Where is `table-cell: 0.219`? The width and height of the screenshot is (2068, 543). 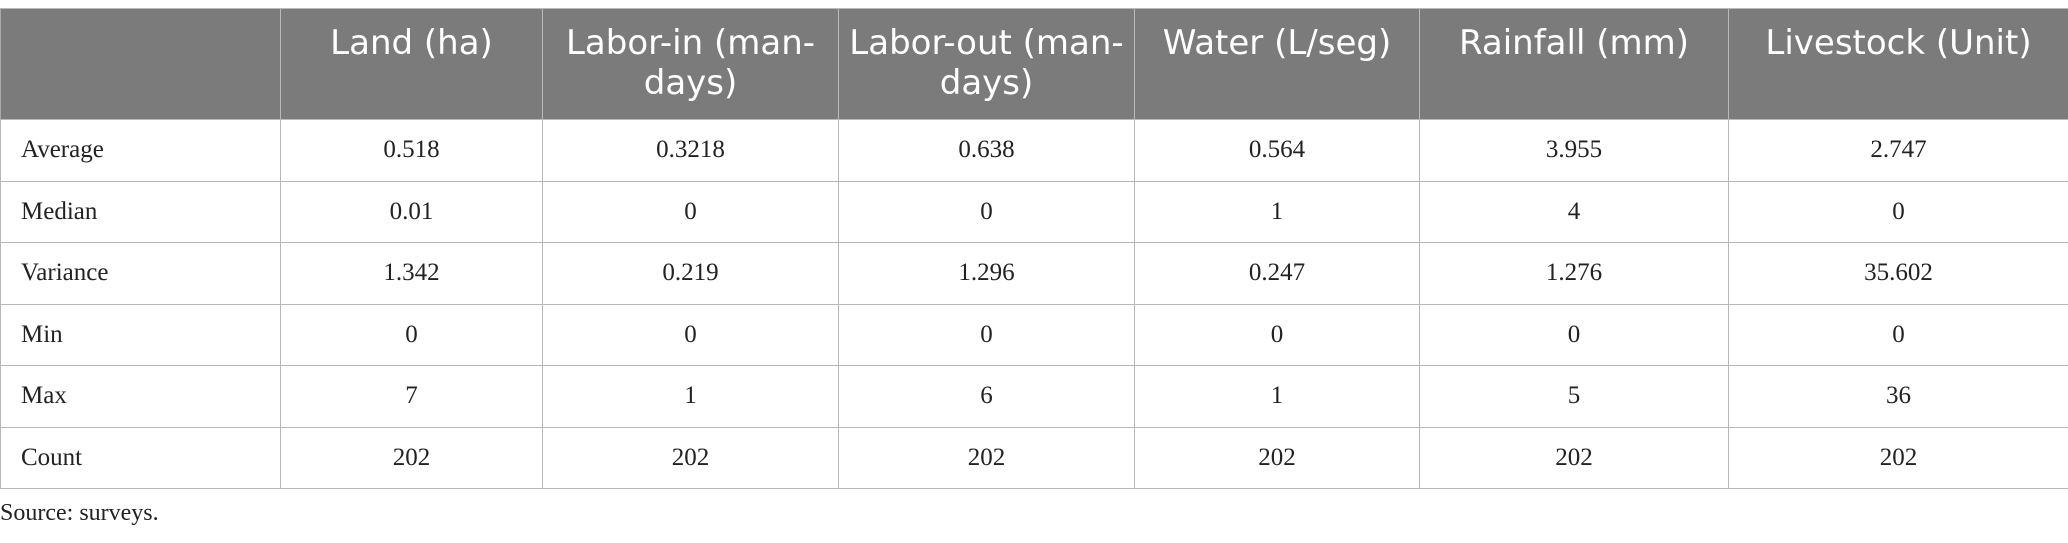
table-cell: 0.219 is located at coordinates (690, 273).